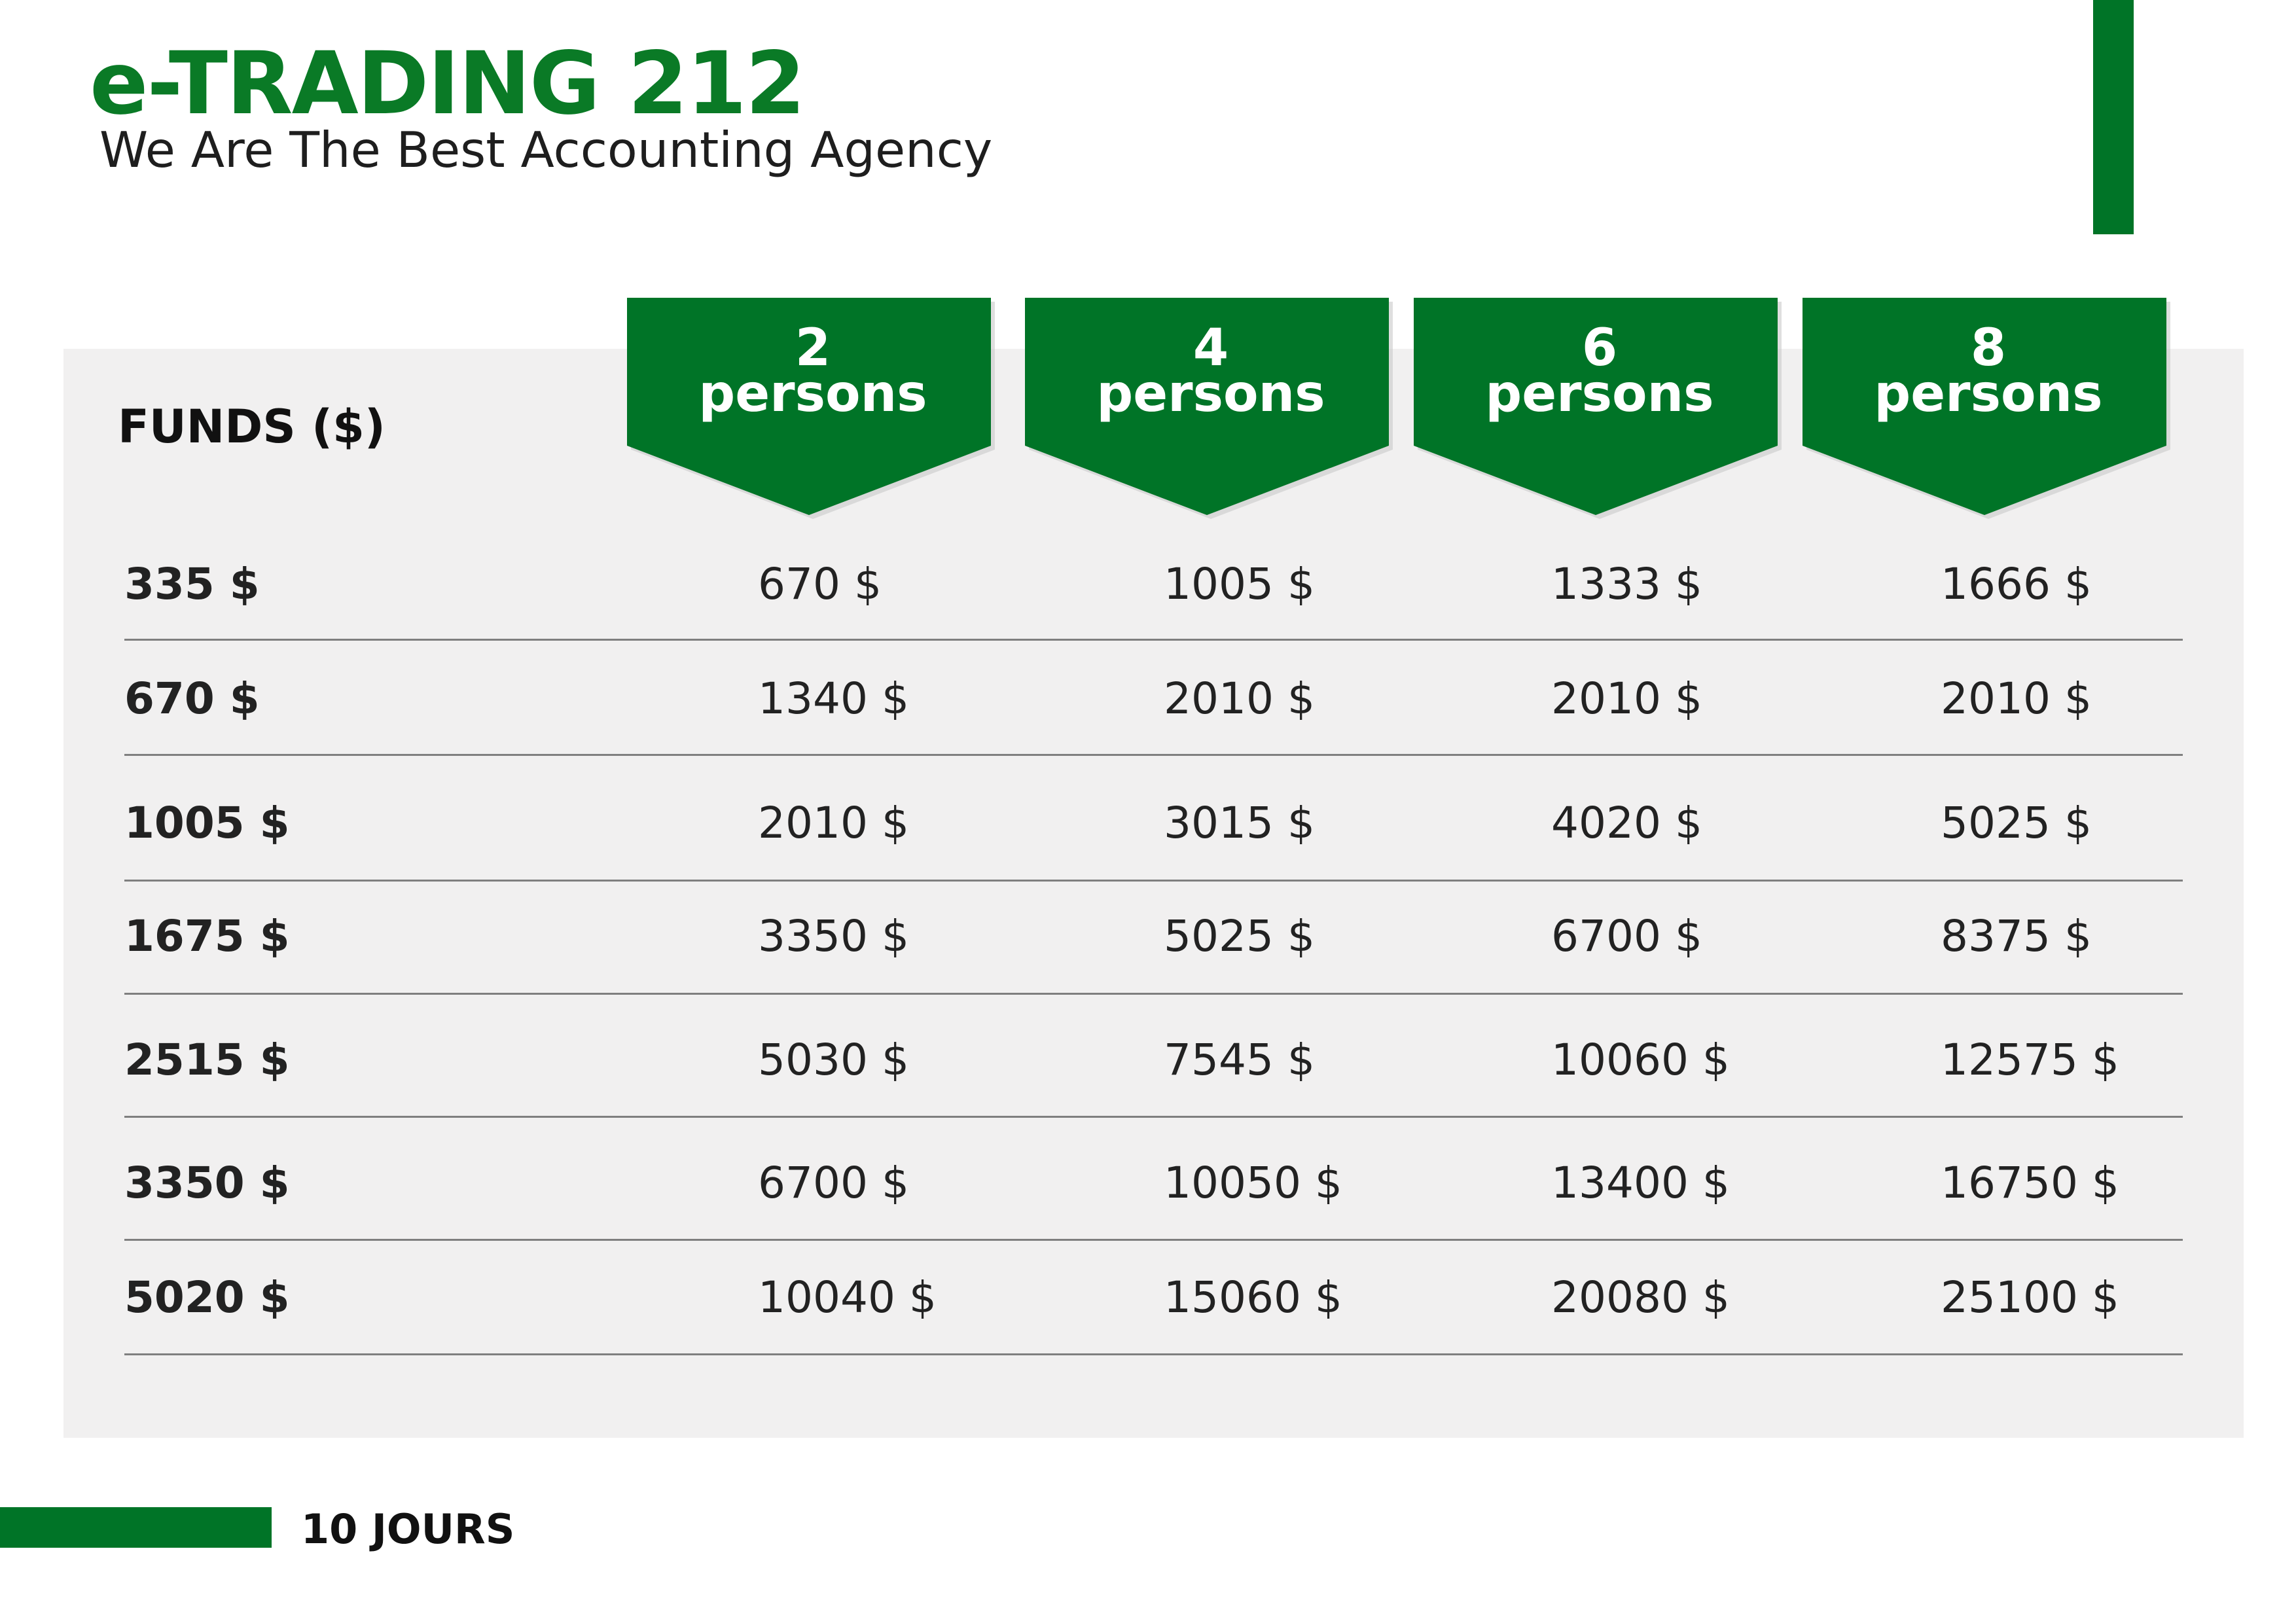 The width and height of the screenshot is (2296, 1623). I want to click on row-value-4-persons: 7545 $, so click(1239, 1060).